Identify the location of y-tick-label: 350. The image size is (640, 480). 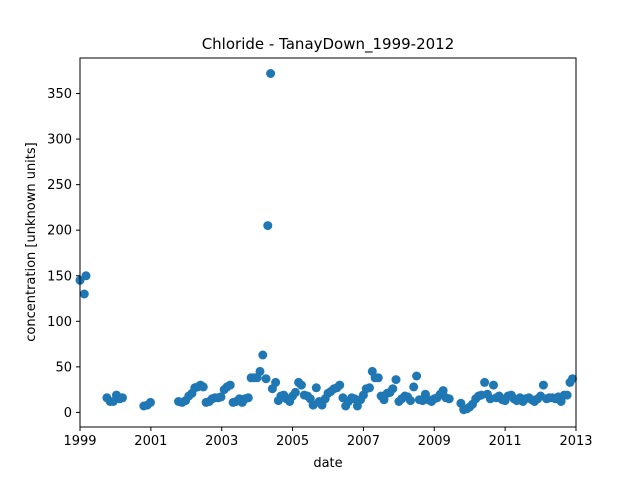
(59, 94).